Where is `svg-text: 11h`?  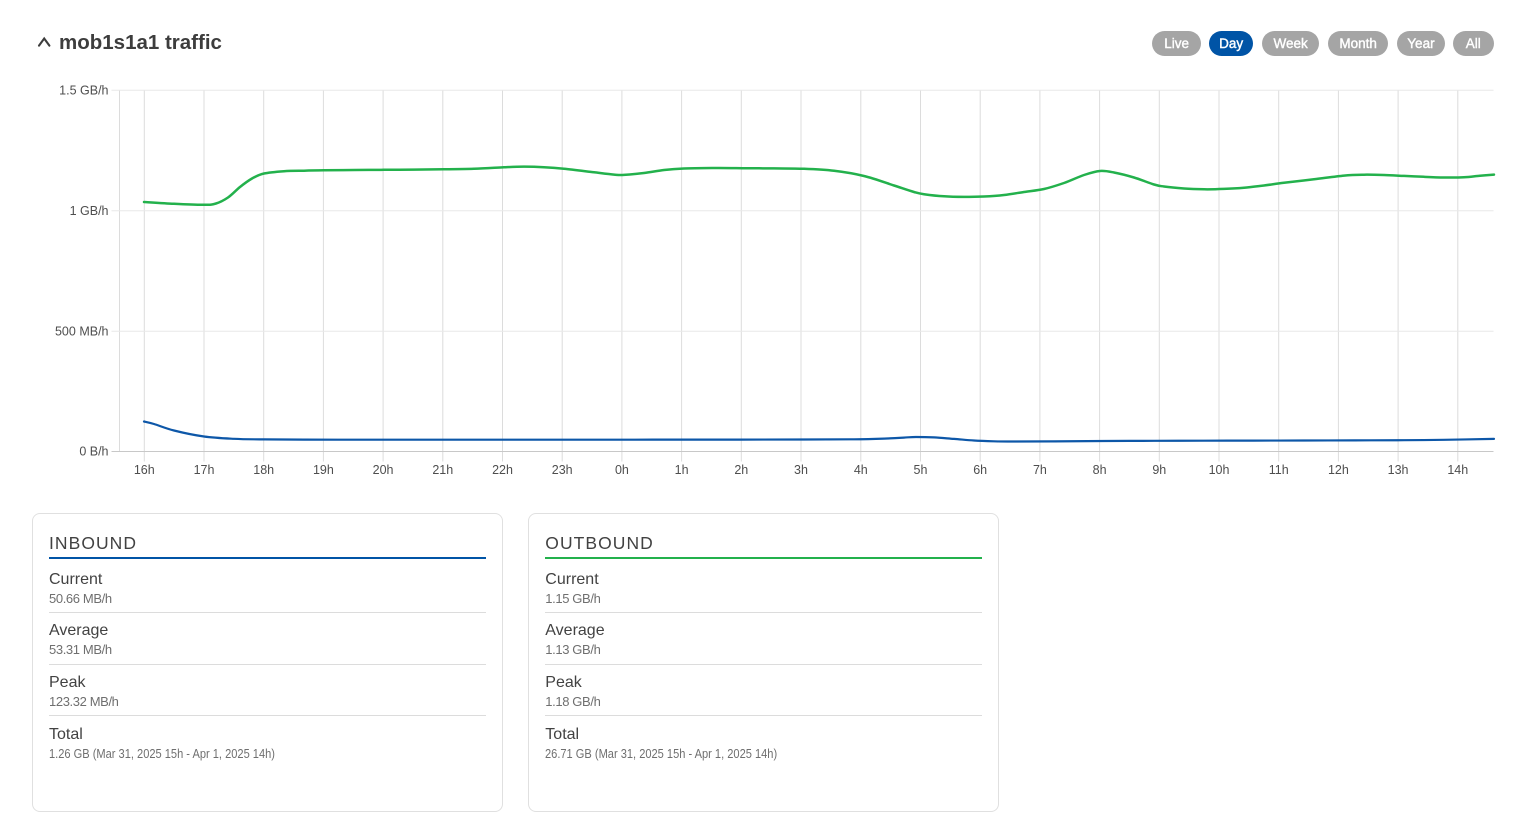
svg-text: 11h is located at coordinates (1279, 470).